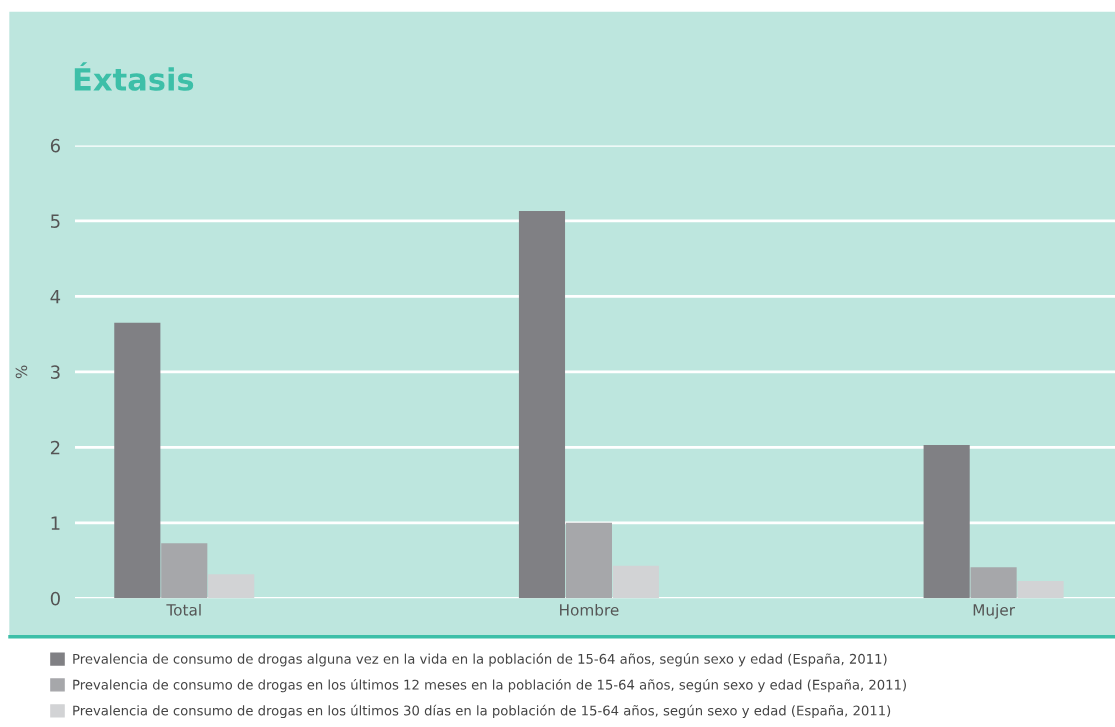 The height and width of the screenshot is (727, 1115). Describe the element at coordinates (55, 221) in the screenshot. I see `y-tick-label: 5` at that location.